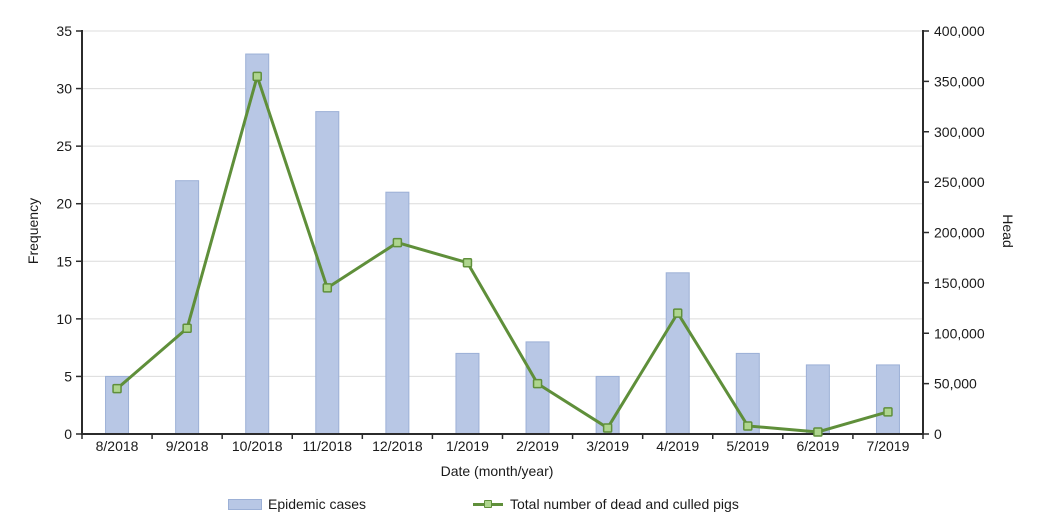 This screenshot has height=523, width=1049. Describe the element at coordinates (64, 89) in the screenshot. I see `left-axis-tick-label: 30` at that location.